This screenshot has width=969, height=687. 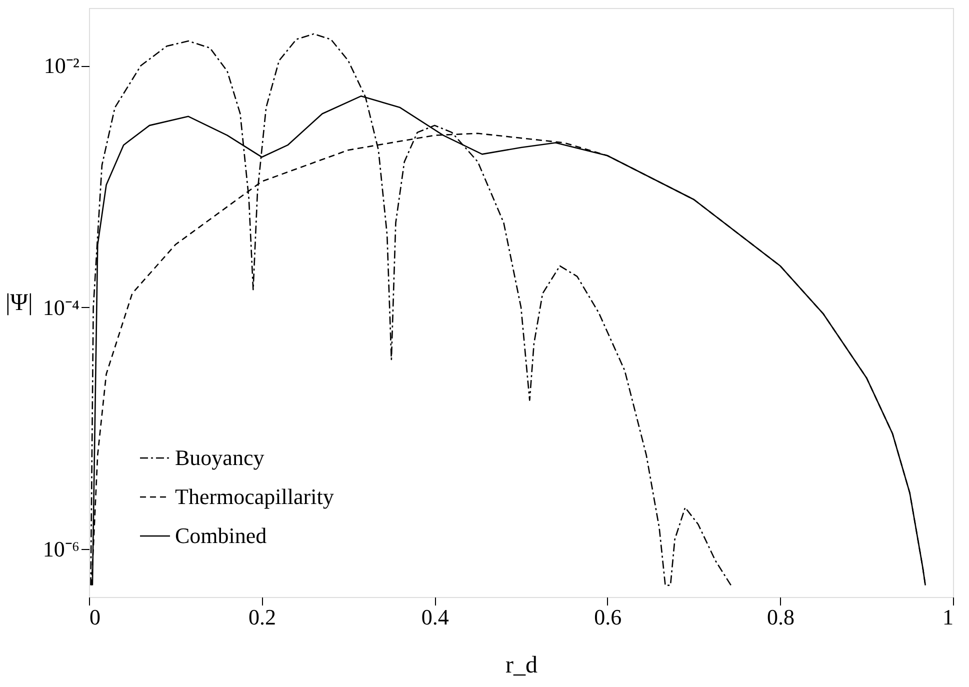 I want to click on legend-label: Combined, so click(x=221, y=535).